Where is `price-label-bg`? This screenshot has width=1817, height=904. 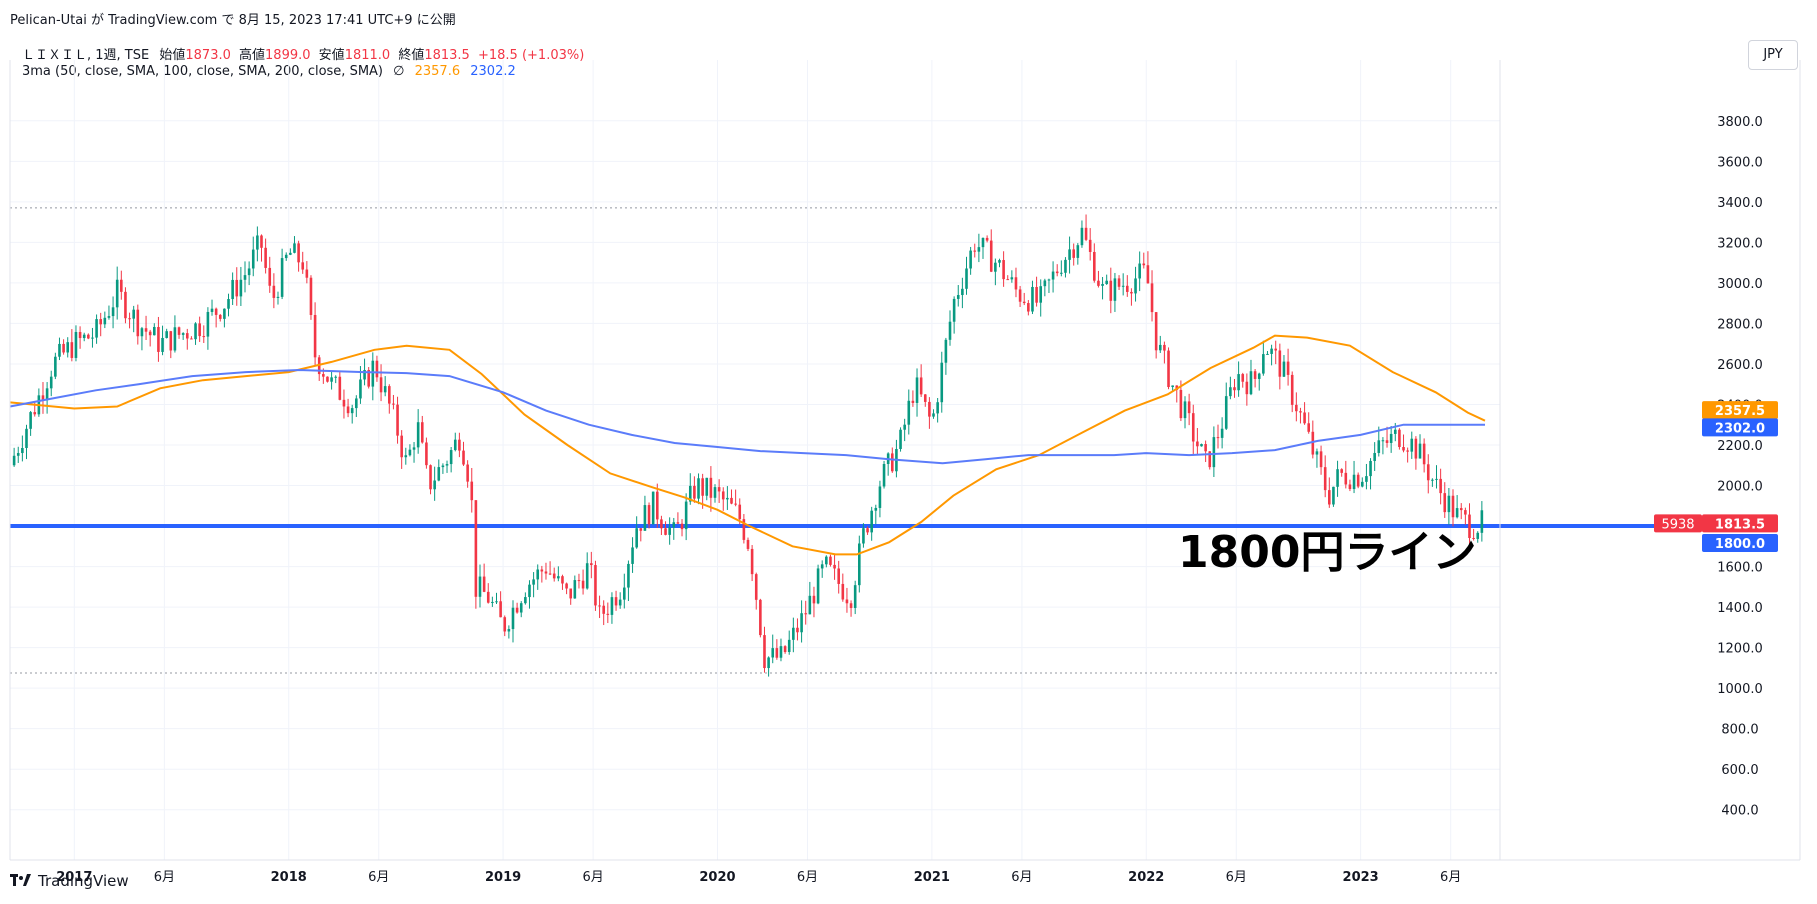 price-label-bg is located at coordinates (1740, 410).